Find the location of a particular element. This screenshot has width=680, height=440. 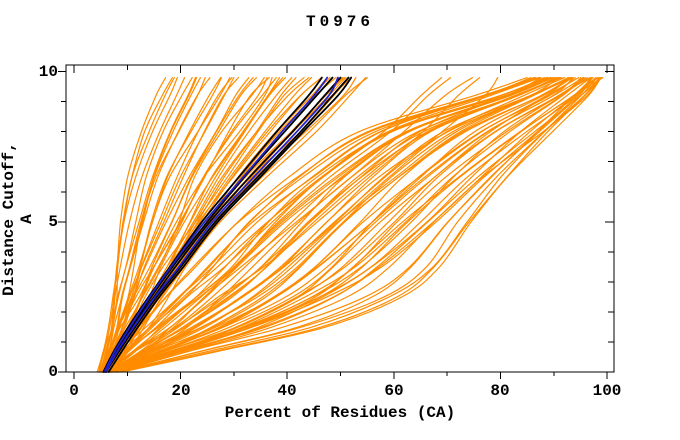

x-axis-label: Percent of Residues (CA) is located at coordinates (340, 413).